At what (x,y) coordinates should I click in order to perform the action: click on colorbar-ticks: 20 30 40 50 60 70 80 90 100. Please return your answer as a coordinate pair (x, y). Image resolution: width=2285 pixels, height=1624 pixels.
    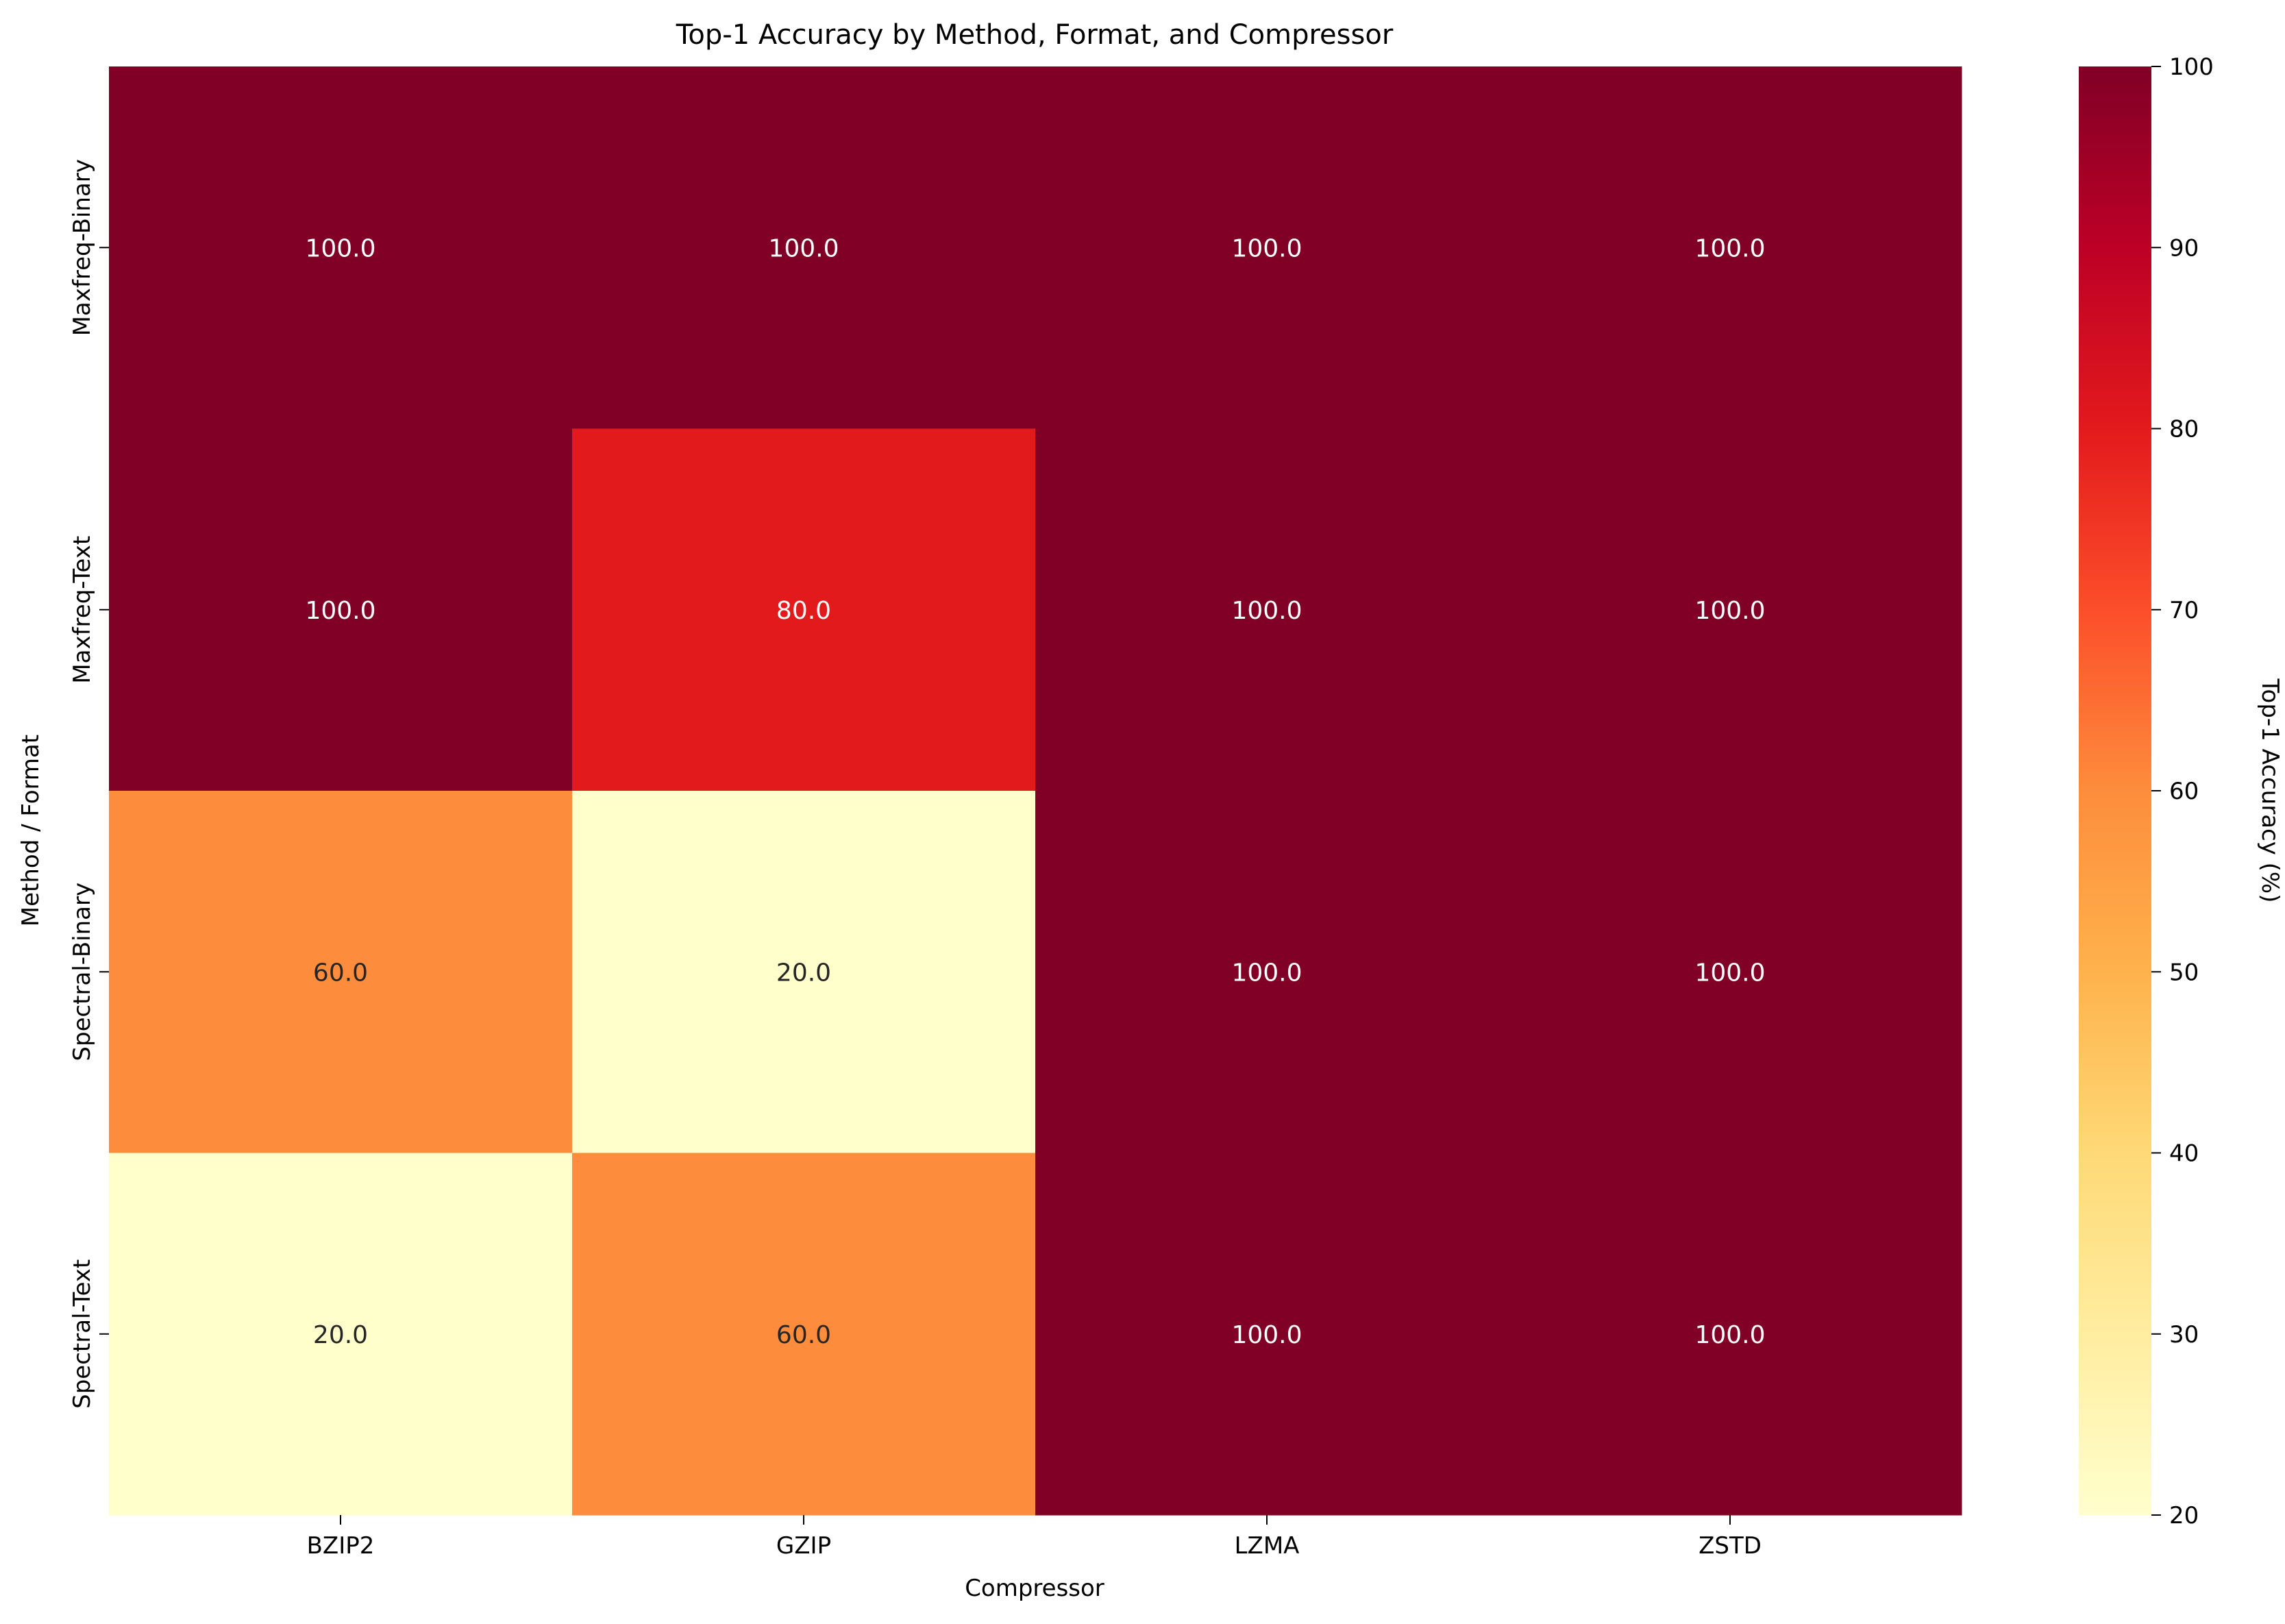
    Looking at the image, I should click on (2182, 791).